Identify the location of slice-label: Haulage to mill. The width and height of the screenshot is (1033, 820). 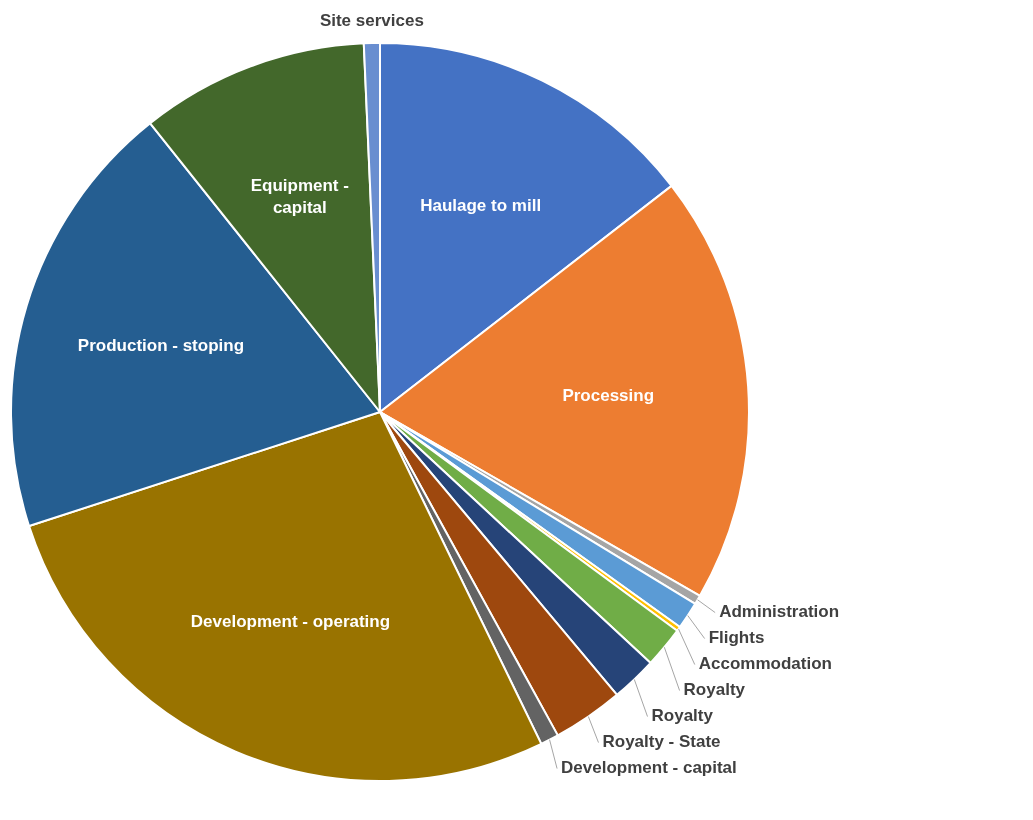
(481, 206).